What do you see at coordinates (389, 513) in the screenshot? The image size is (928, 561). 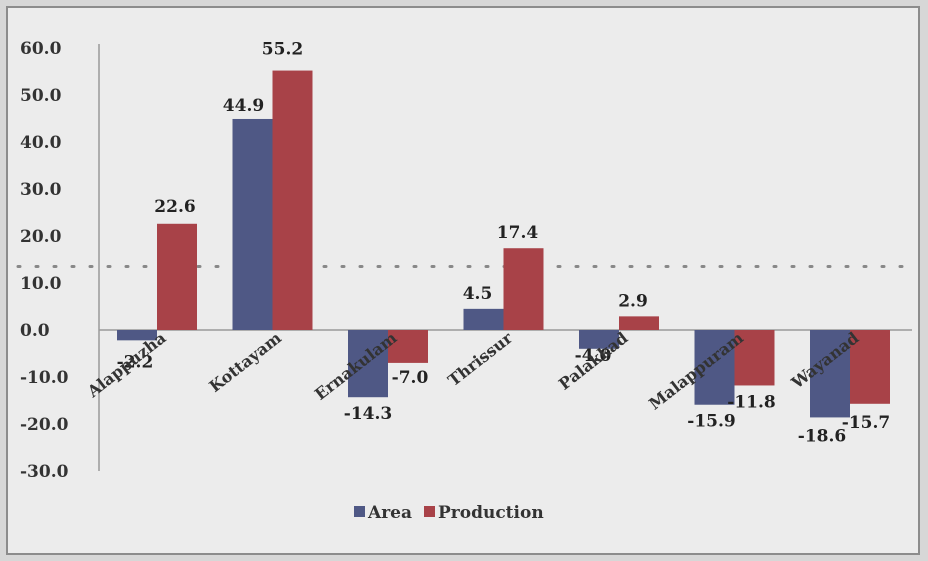 I see `legend-entry: Area` at bounding box center [389, 513].